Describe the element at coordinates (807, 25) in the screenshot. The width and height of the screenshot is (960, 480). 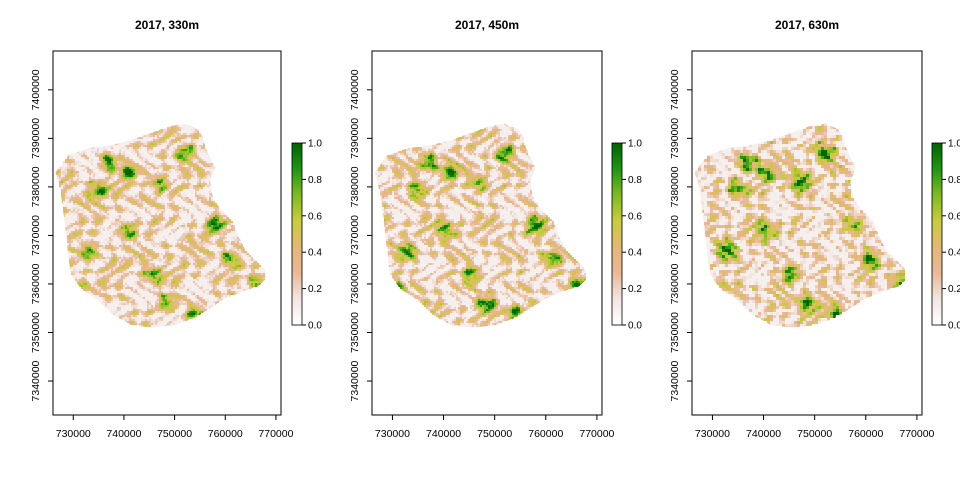
I see `panel-title: 2017, 630m` at that location.